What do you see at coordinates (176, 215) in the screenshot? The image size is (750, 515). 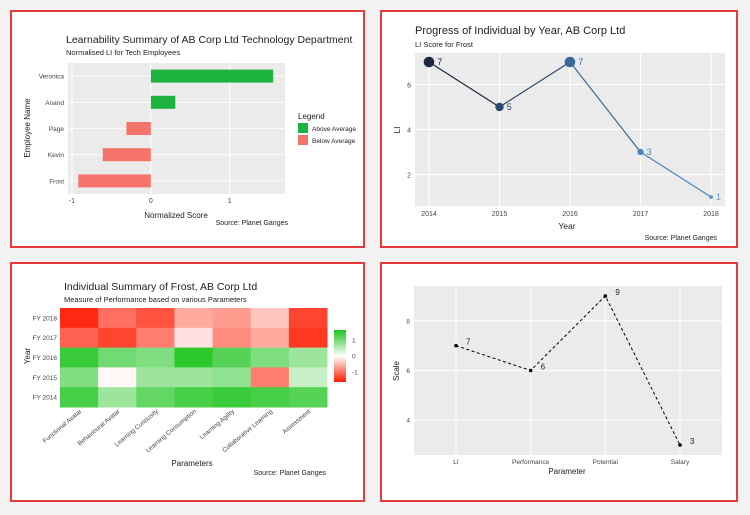 I see `x-axis-label: Normalized Score` at bounding box center [176, 215].